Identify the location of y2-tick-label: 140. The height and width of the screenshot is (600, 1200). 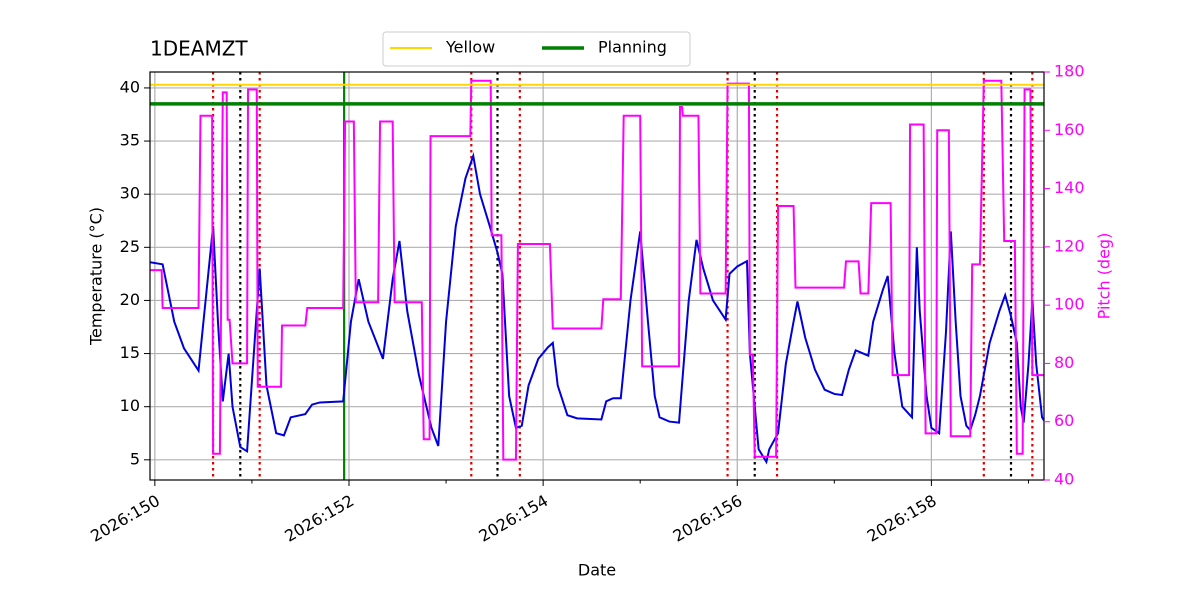
(1069, 187).